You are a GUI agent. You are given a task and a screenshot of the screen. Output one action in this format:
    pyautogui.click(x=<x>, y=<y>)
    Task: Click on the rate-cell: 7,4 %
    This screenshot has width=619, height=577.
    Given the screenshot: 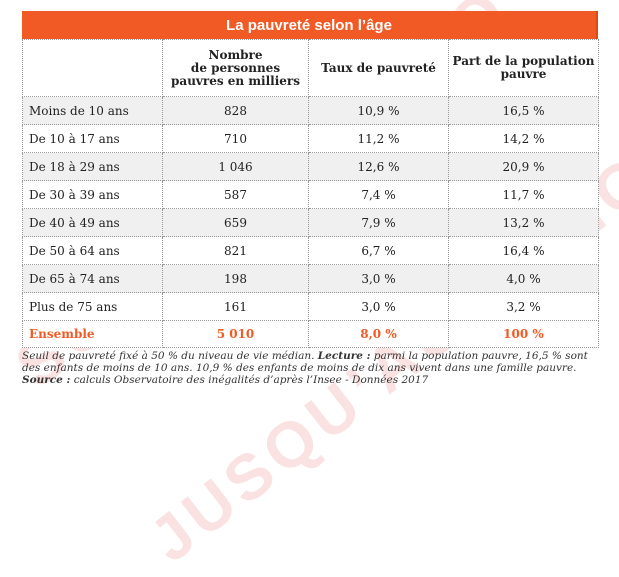 What is the action you would take?
    pyautogui.click(x=378, y=194)
    